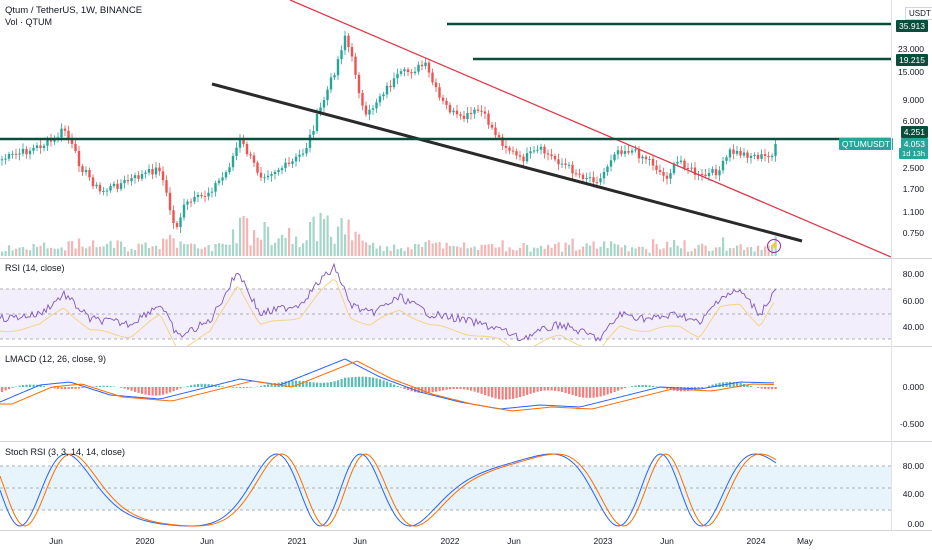  I want to click on stoch-rsi-label: Stoch RSI (3, 3, 14, 14, close), so click(65, 452).